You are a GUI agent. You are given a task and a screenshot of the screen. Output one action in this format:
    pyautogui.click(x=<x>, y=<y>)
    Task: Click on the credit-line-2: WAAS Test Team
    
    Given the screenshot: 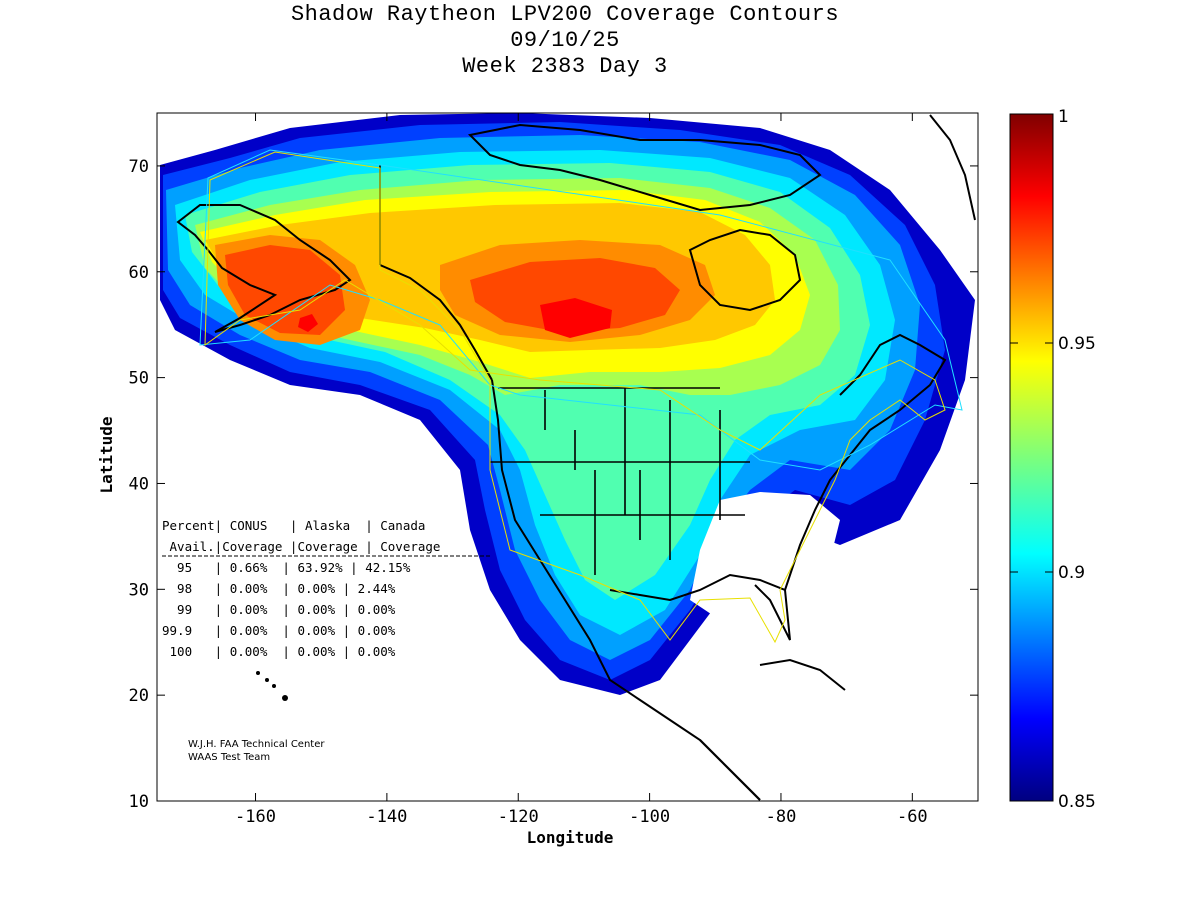 What is the action you would take?
    pyautogui.click(x=229, y=757)
    